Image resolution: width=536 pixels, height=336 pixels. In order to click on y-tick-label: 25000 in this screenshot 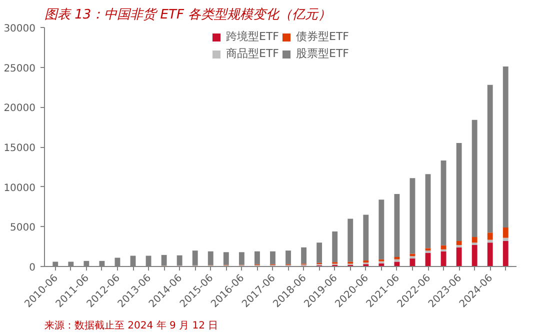, I will do `click(20, 68)`.